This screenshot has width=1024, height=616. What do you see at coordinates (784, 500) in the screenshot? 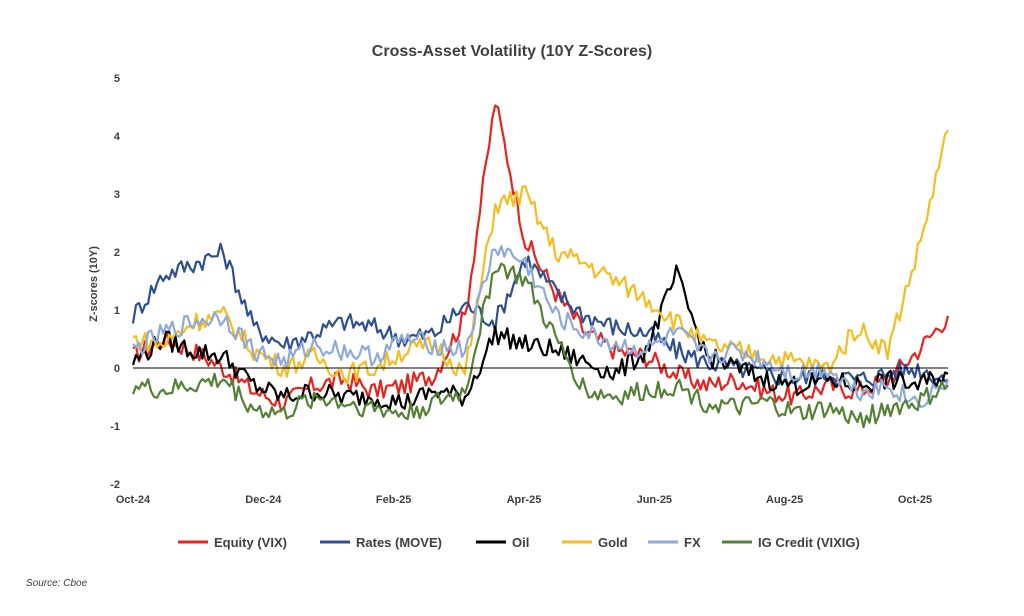
I see `x-tick-label: Aug-25` at bounding box center [784, 500].